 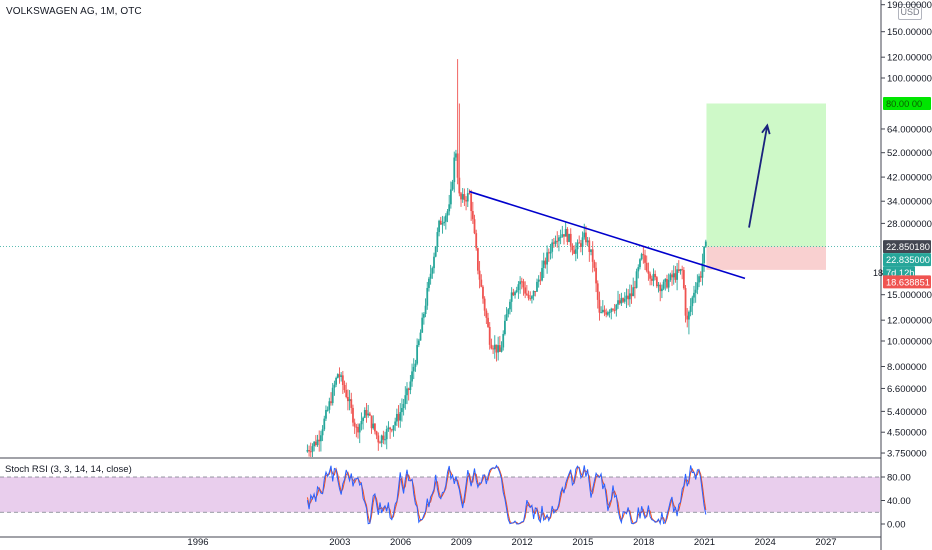 What do you see at coordinates (74, 11) in the screenshot?
I see `chart-title: VOLKSWAGEN AG, 1M, OTC` at bounding box center [74, 11].